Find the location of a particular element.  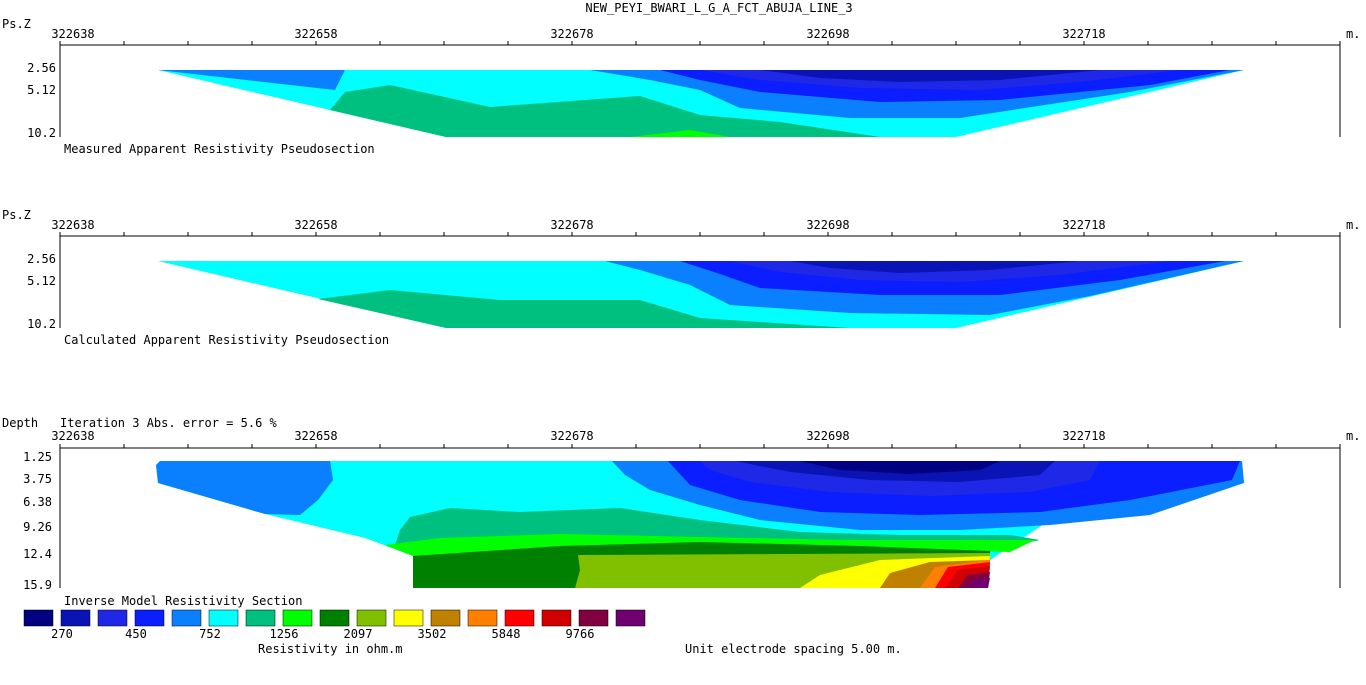

calculated-xtick-2: 322678 is located at coordinates (571, 225).